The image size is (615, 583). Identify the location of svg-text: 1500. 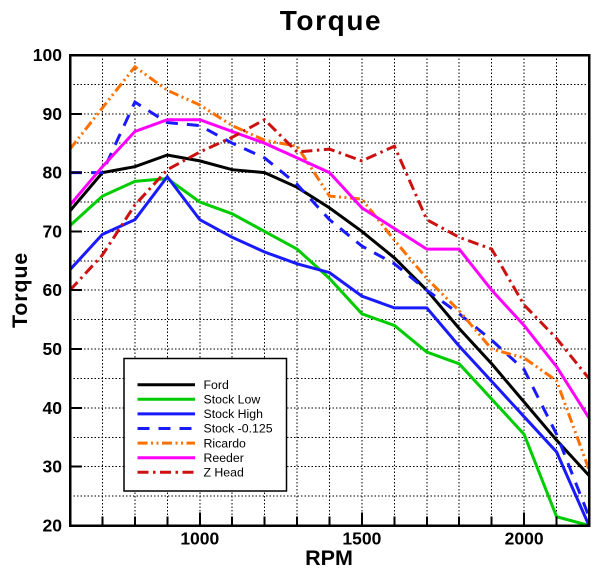
(361, 539).